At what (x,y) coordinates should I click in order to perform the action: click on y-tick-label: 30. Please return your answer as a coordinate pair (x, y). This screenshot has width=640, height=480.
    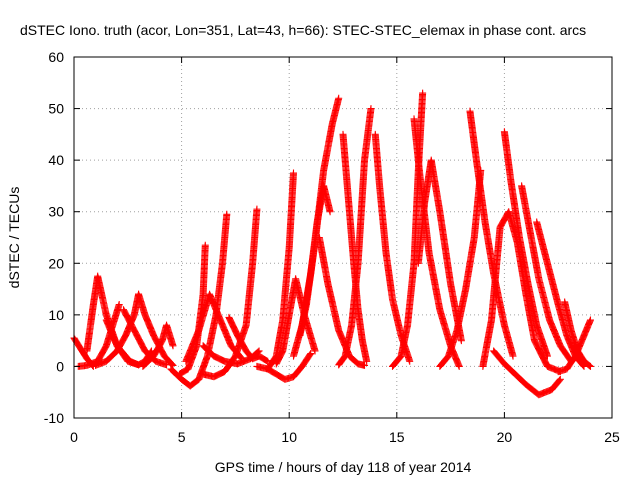
    Looking at the image, I should click on (56, 212).